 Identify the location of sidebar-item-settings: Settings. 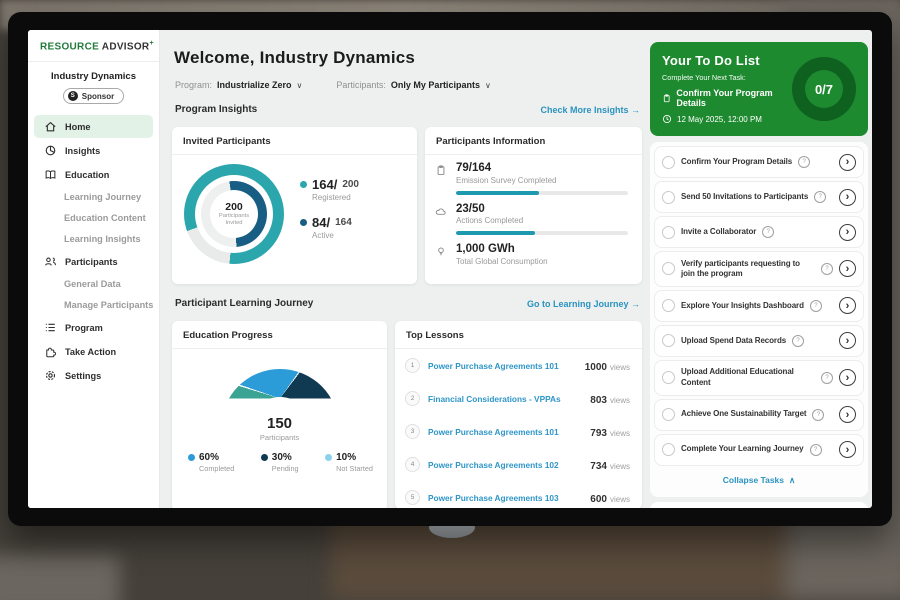
(93, 375).